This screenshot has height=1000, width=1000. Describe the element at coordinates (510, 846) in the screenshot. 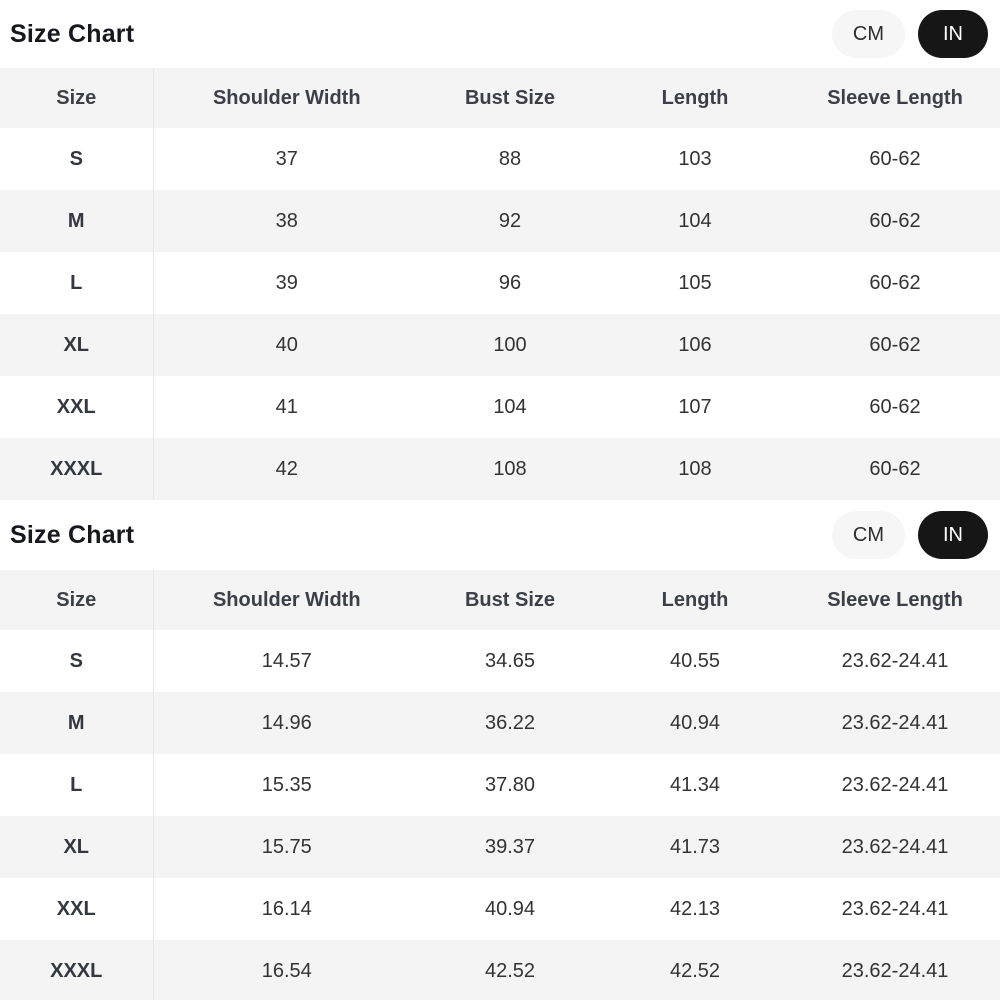

I see `value-cell: 39.37` at that location.